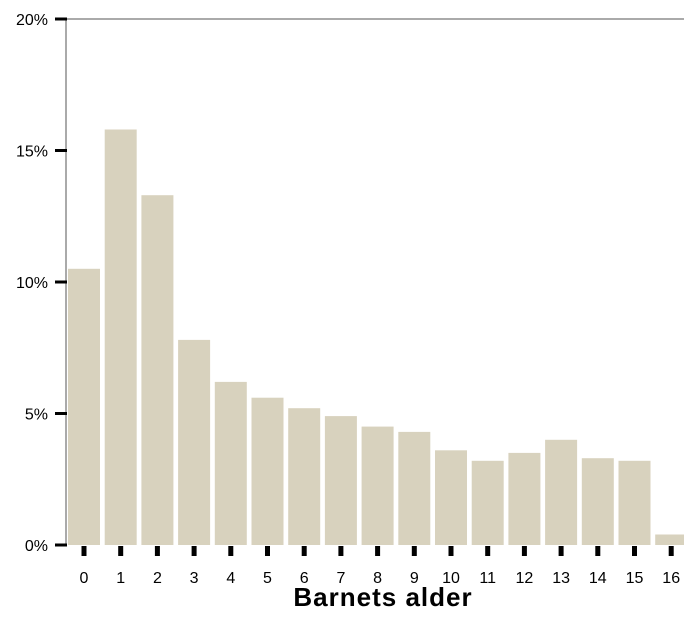  Describe the element at coordinates (157, 578) in the screenshot. I see `x-tick-label: 2` at that location.